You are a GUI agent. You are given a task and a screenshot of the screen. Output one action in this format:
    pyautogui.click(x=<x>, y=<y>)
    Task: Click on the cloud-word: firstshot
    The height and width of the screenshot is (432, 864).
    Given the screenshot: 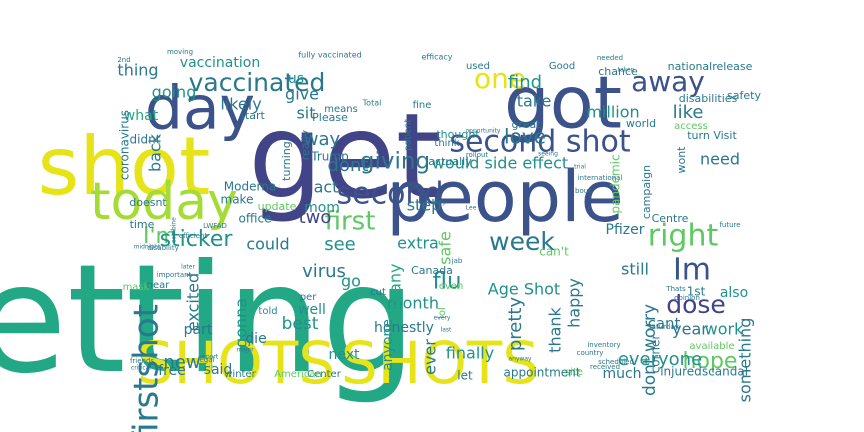 What is the action you would take?
    pyautogui.click(x=147, y=368)
    